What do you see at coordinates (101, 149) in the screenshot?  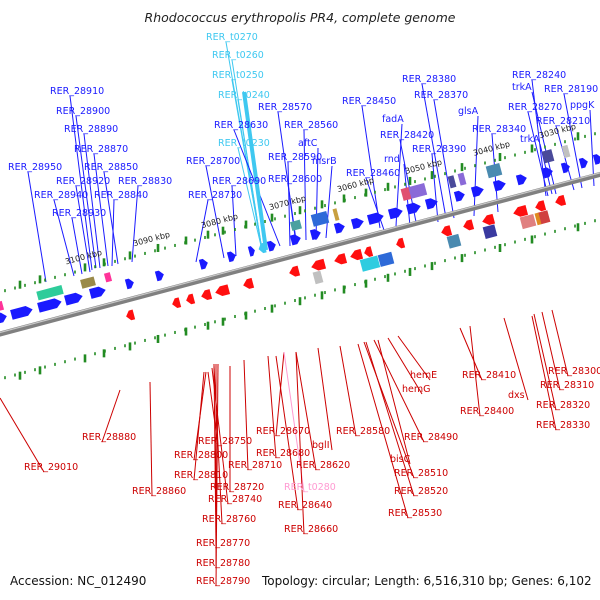 I see `forward-gene-label: RER_28870` at bounding box center [101, 149].